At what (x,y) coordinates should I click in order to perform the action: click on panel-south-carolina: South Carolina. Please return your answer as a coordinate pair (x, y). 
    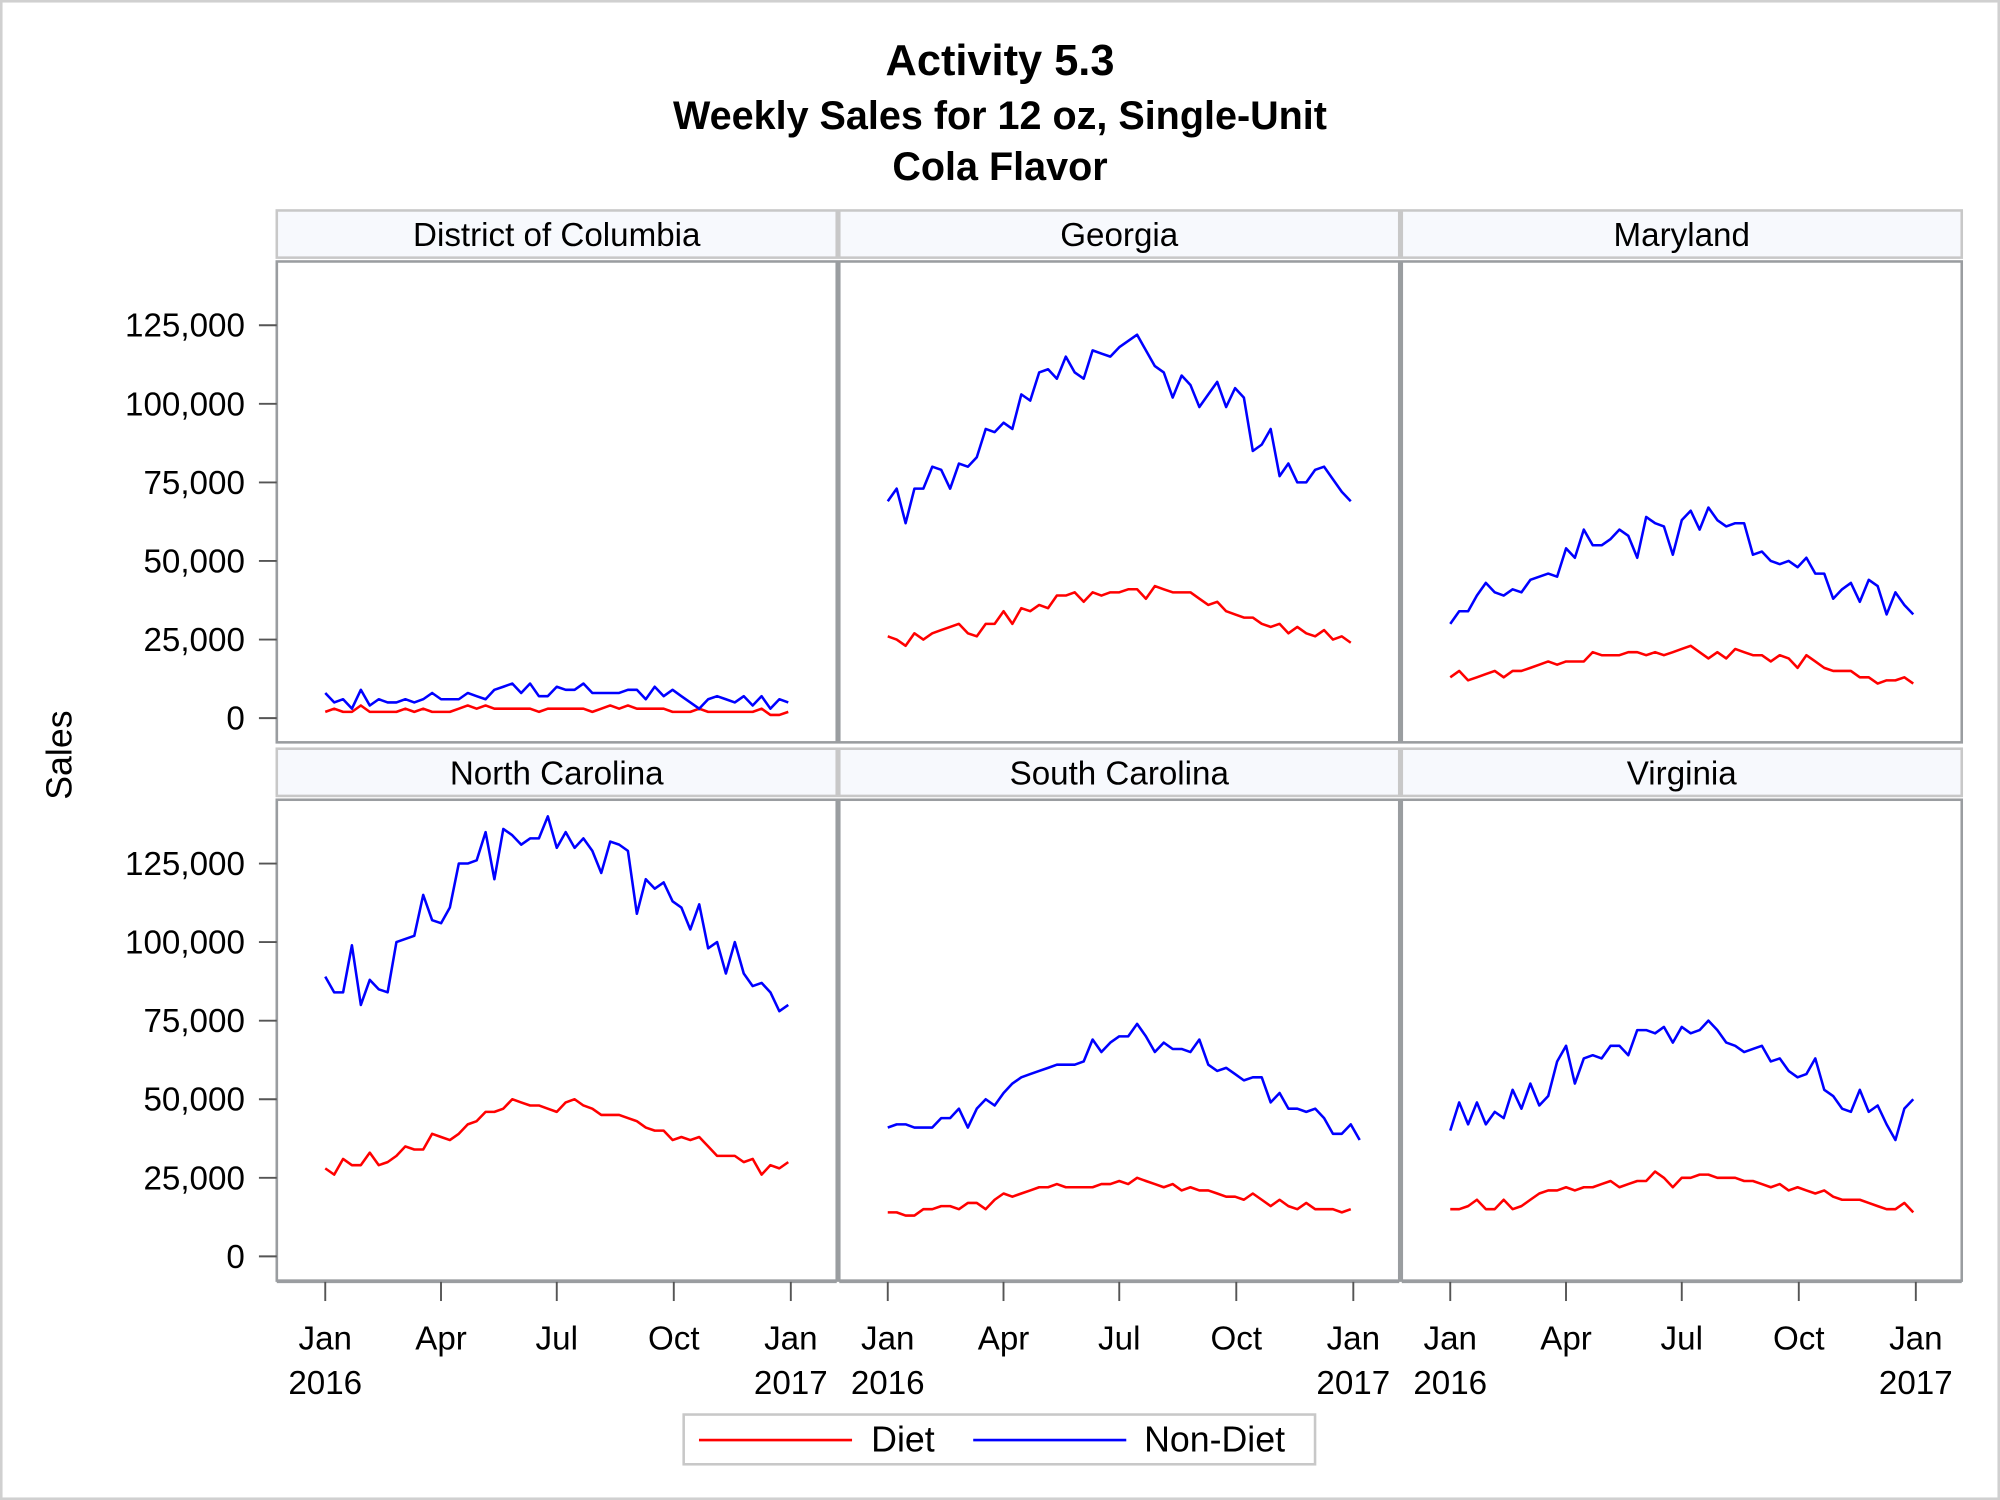
    Looking at the image, I should click on (1119, 1014).